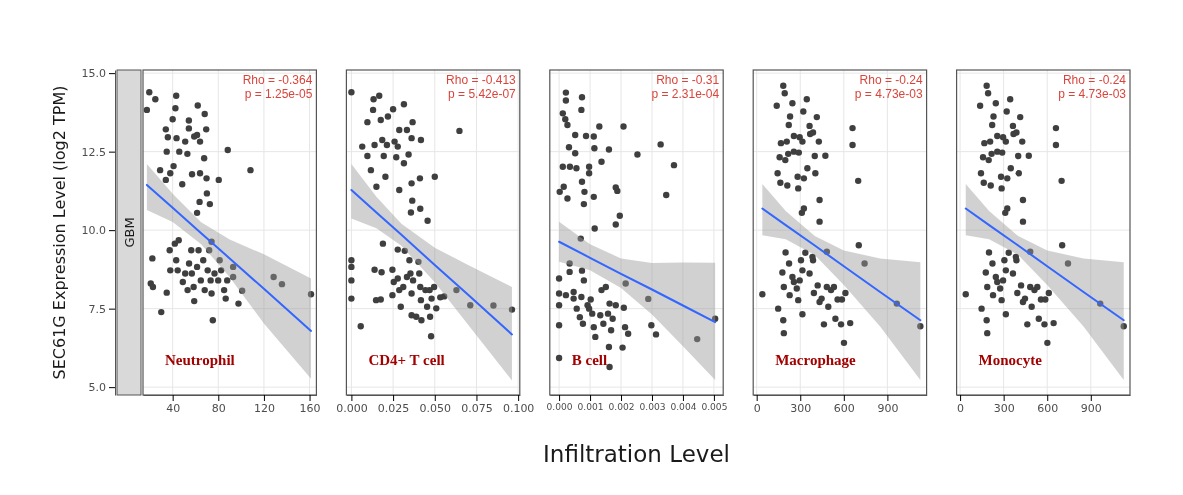 The width and height of the screenshot is (1183, 495). I want to click on annotation: p = 5.42e-07, so click(482, 94).